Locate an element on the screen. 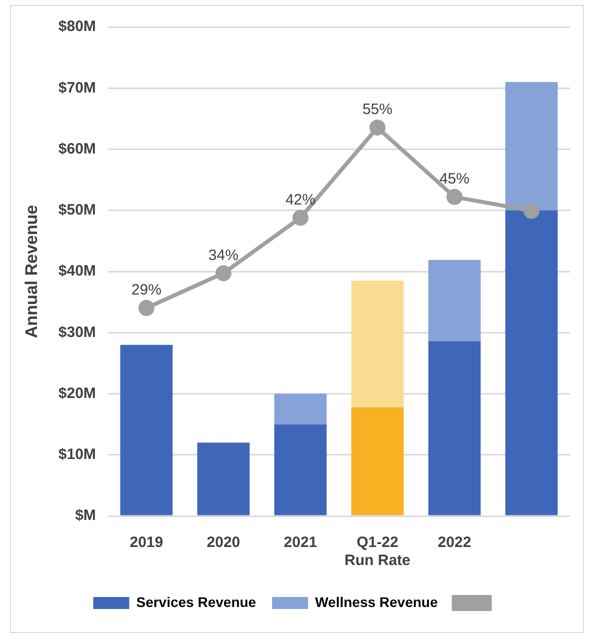 Image resolution: width=589 pixels, height=644 pixels. legend-label: Services Revenue is located at coordinates (196, 602).